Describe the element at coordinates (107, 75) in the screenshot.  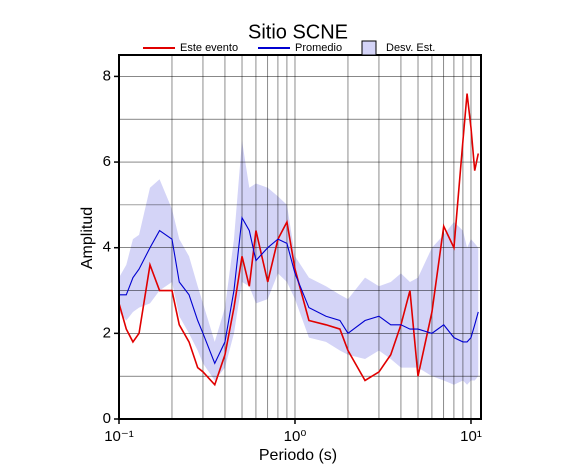
I see `y-tick-label: 8` at that location.